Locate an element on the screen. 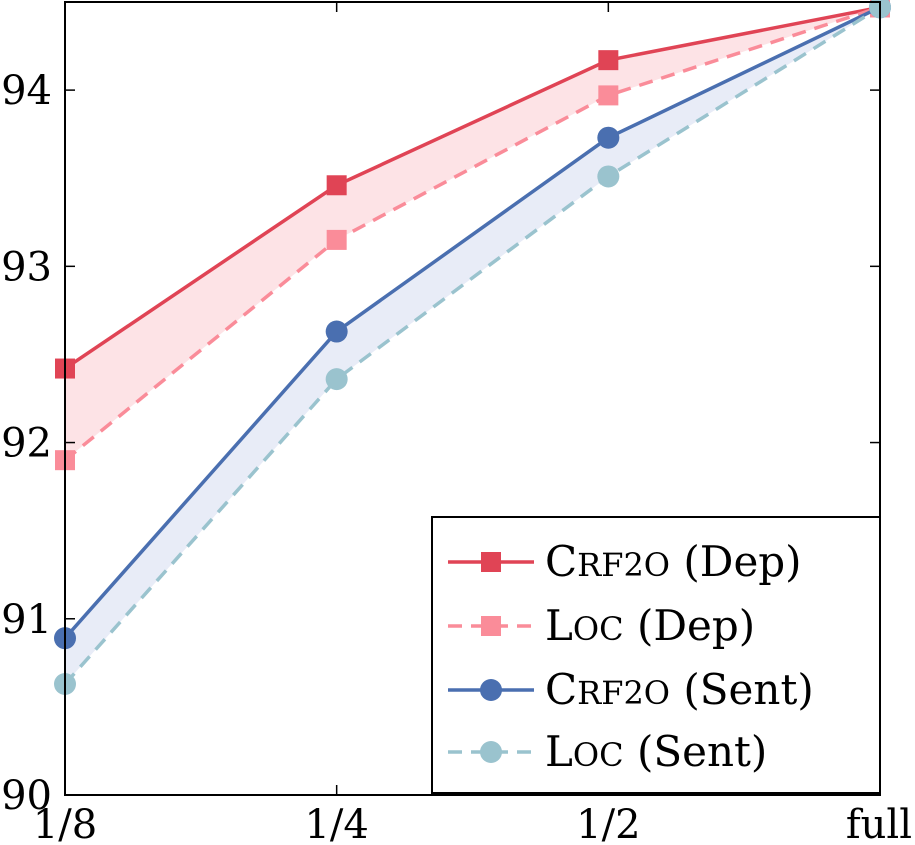 This screenshot has height=845, width=915. y-tick-label: 92 is located at coordinates (26, 444).